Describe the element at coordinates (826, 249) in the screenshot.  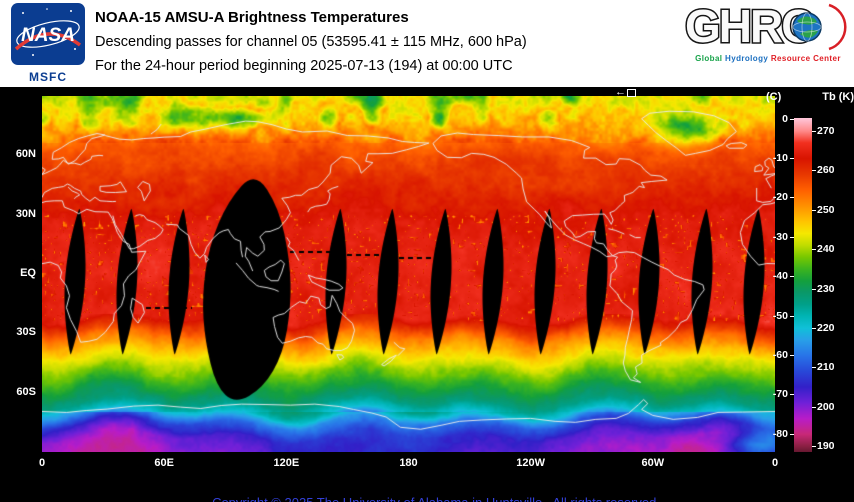
I see `colorbar-k-tick: 240` at that location.